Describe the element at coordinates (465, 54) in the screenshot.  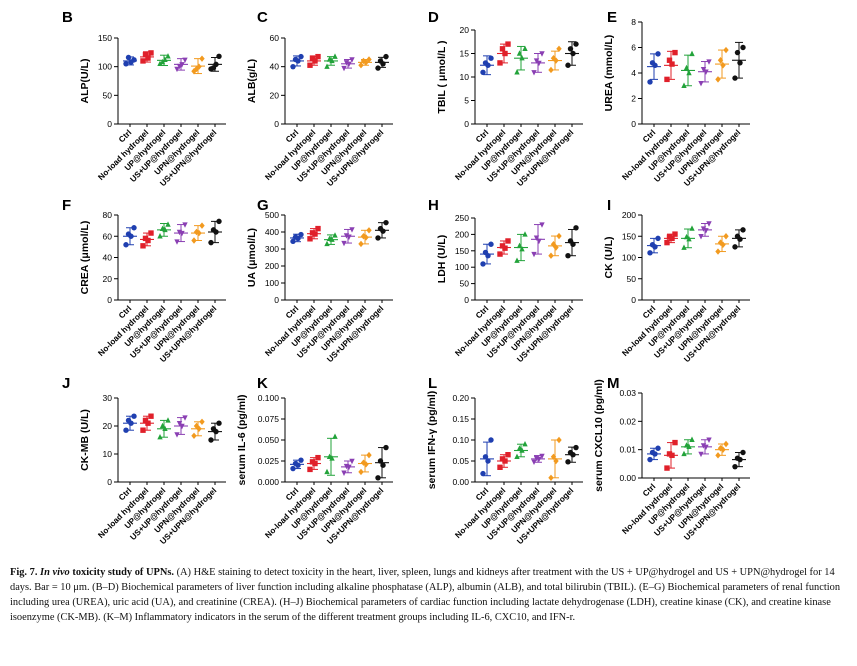
I see `y-tick-label: 15` at that location.